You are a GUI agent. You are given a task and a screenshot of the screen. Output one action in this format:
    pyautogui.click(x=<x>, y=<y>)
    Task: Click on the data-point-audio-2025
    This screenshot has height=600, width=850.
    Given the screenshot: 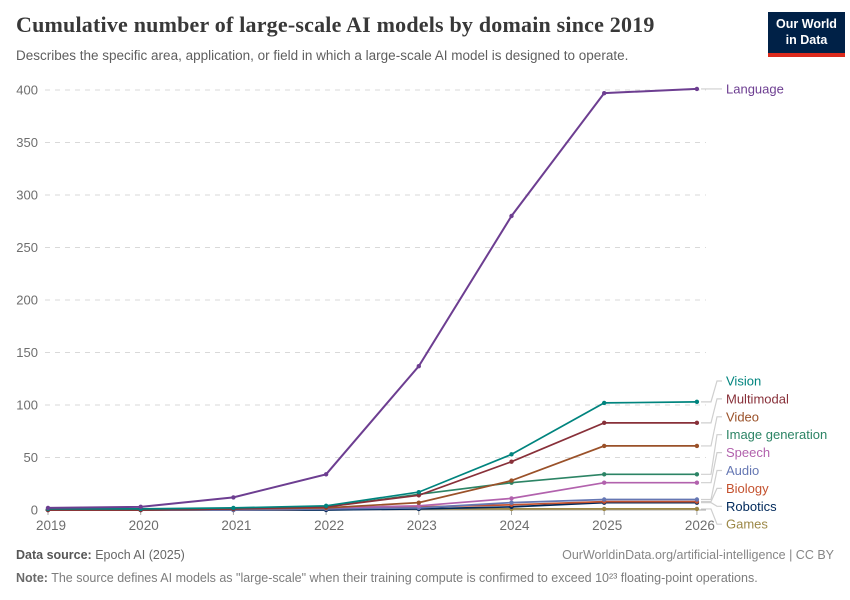 What is the action you would take?
    pyautogui.click(x=604, y=499)
    